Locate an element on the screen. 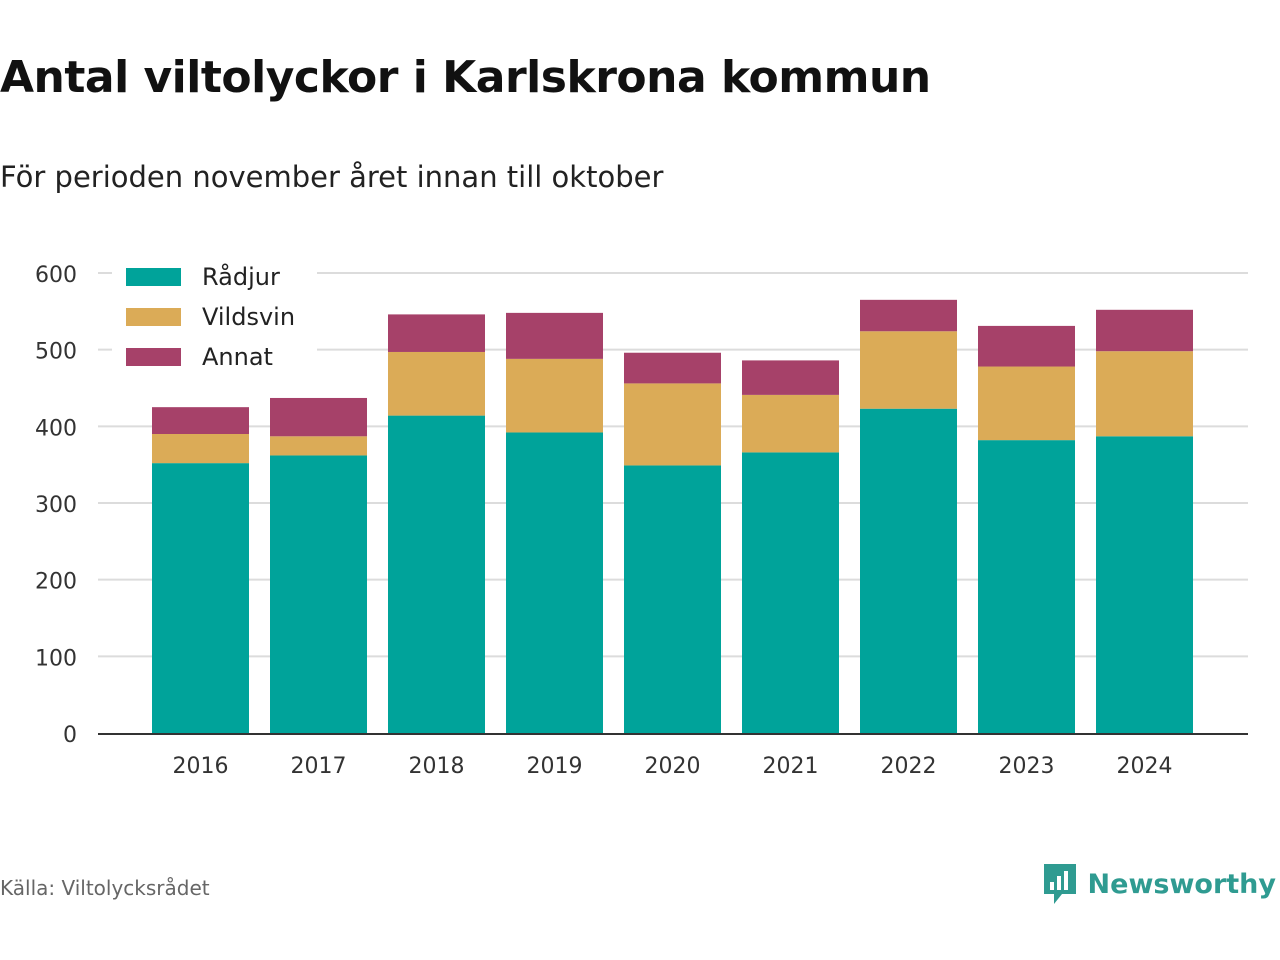  bar-vildsvin-2019 is located at coordinates (554, 395).